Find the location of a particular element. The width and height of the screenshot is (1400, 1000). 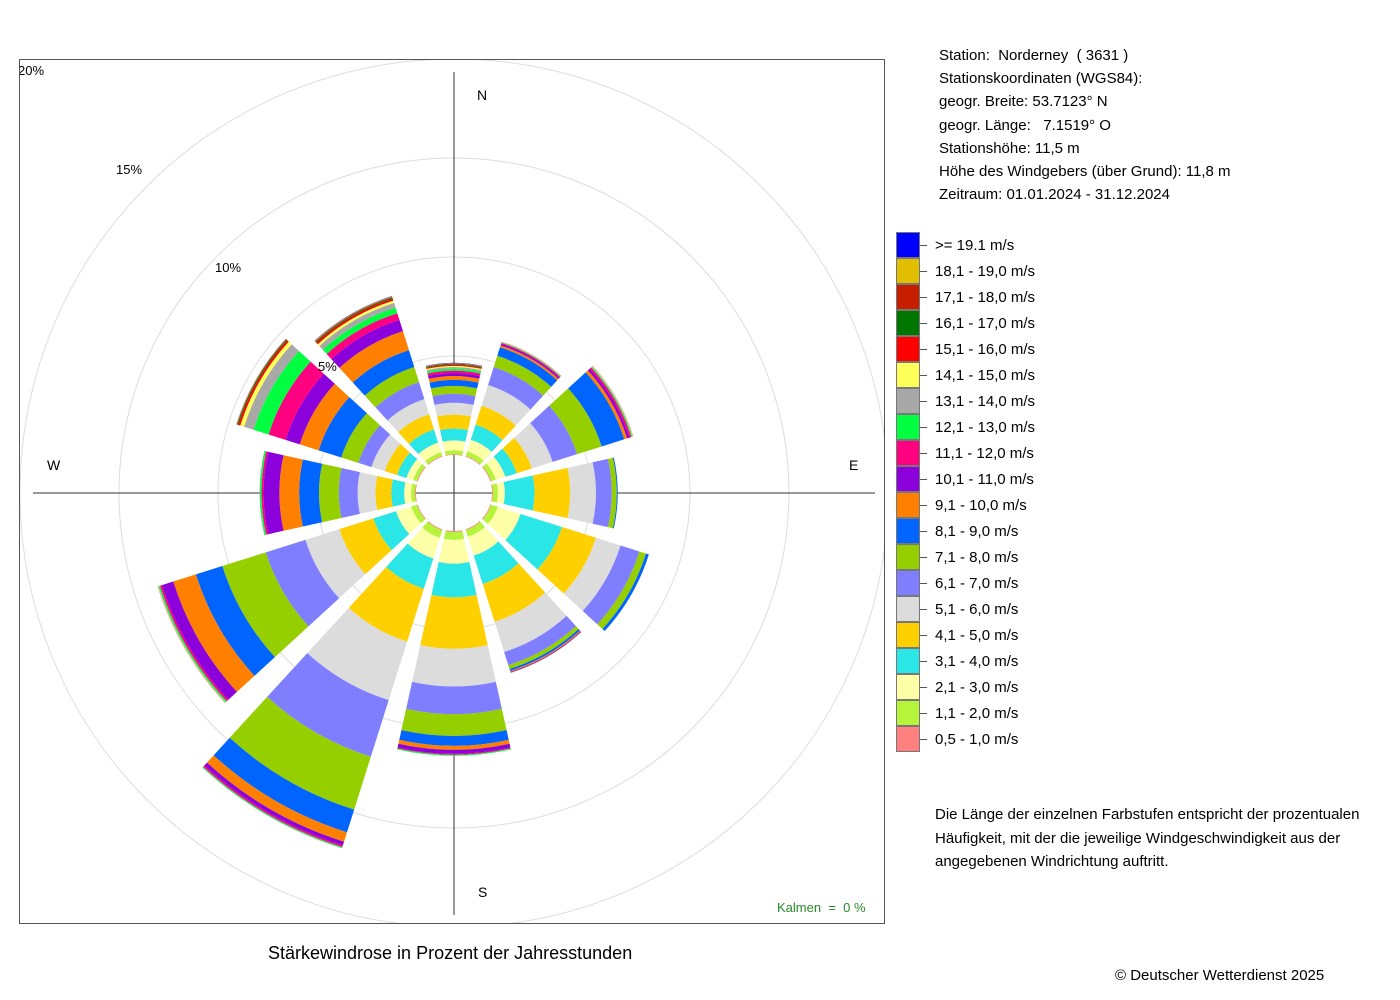

legend-label: >= 19.1 m/s is located at coordinates (975, 245).